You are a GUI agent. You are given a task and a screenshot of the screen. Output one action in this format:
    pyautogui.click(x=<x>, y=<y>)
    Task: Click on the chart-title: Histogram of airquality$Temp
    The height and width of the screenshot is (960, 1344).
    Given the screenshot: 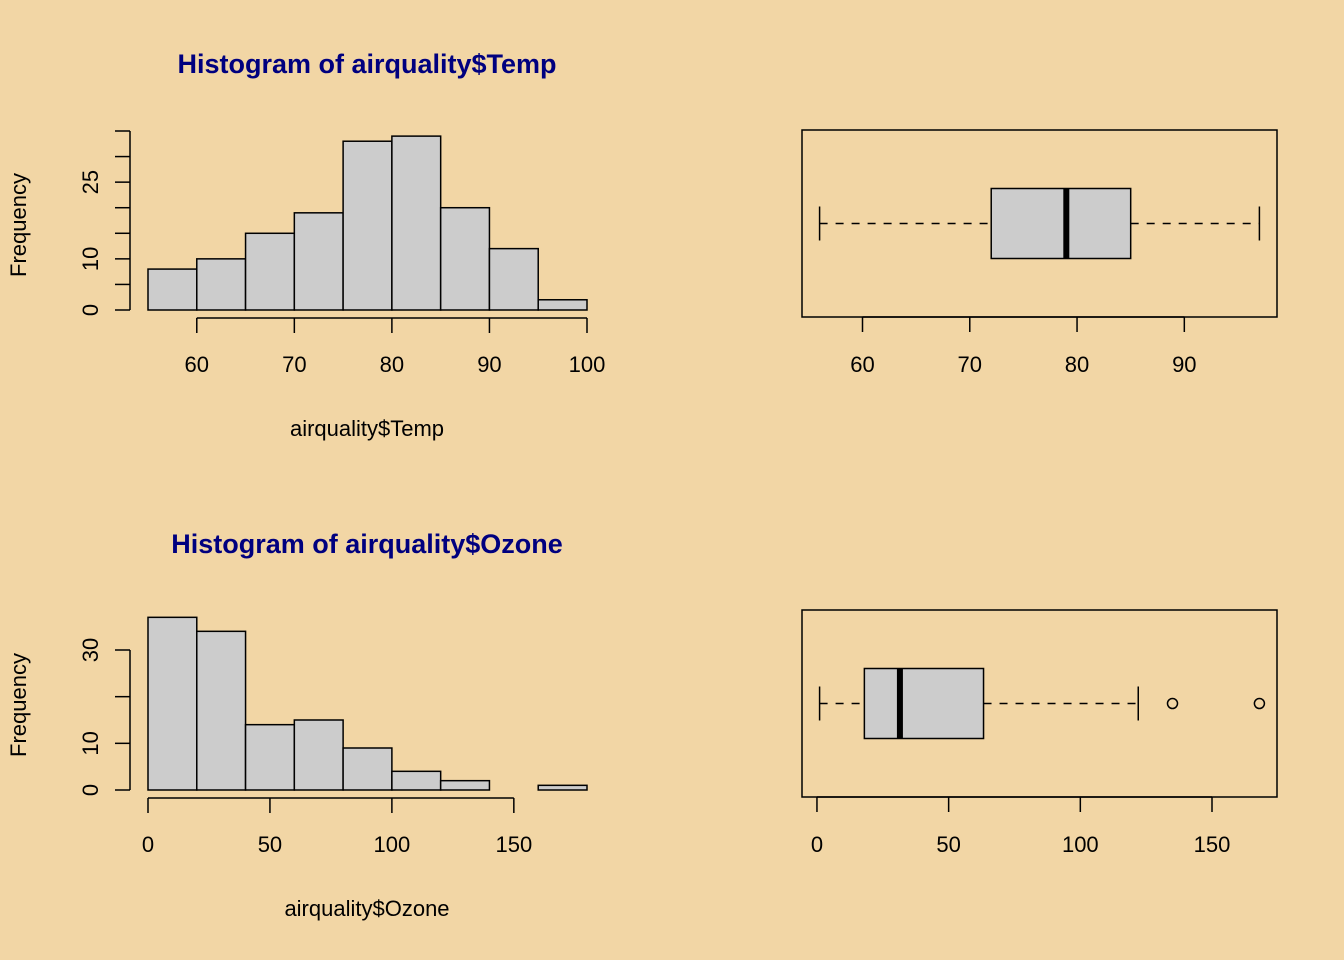 What is the action you would take?
    pyautogui.click(x=366, y=64)
    